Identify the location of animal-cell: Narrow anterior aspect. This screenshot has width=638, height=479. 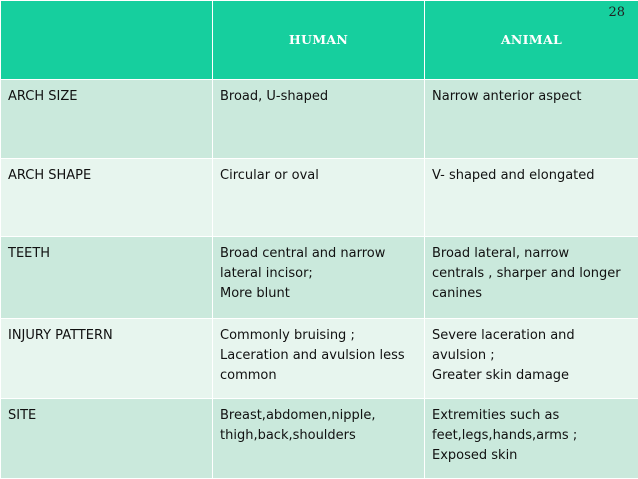
(531, 119).